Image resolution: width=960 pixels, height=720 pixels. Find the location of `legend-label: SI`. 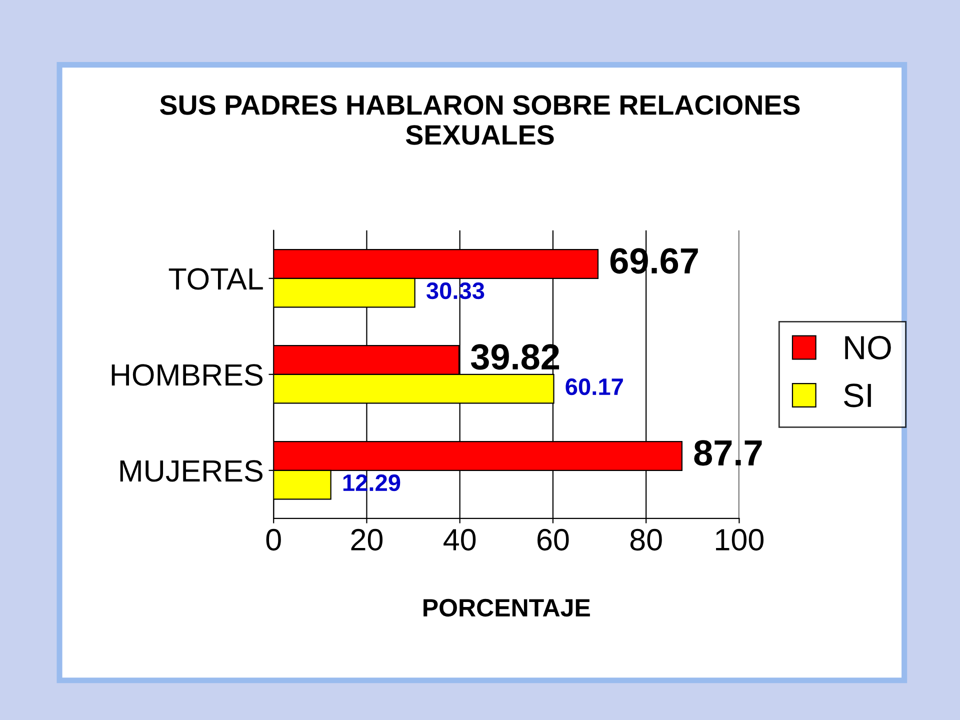

legend-label: SI is located at coordinates (857, 396).